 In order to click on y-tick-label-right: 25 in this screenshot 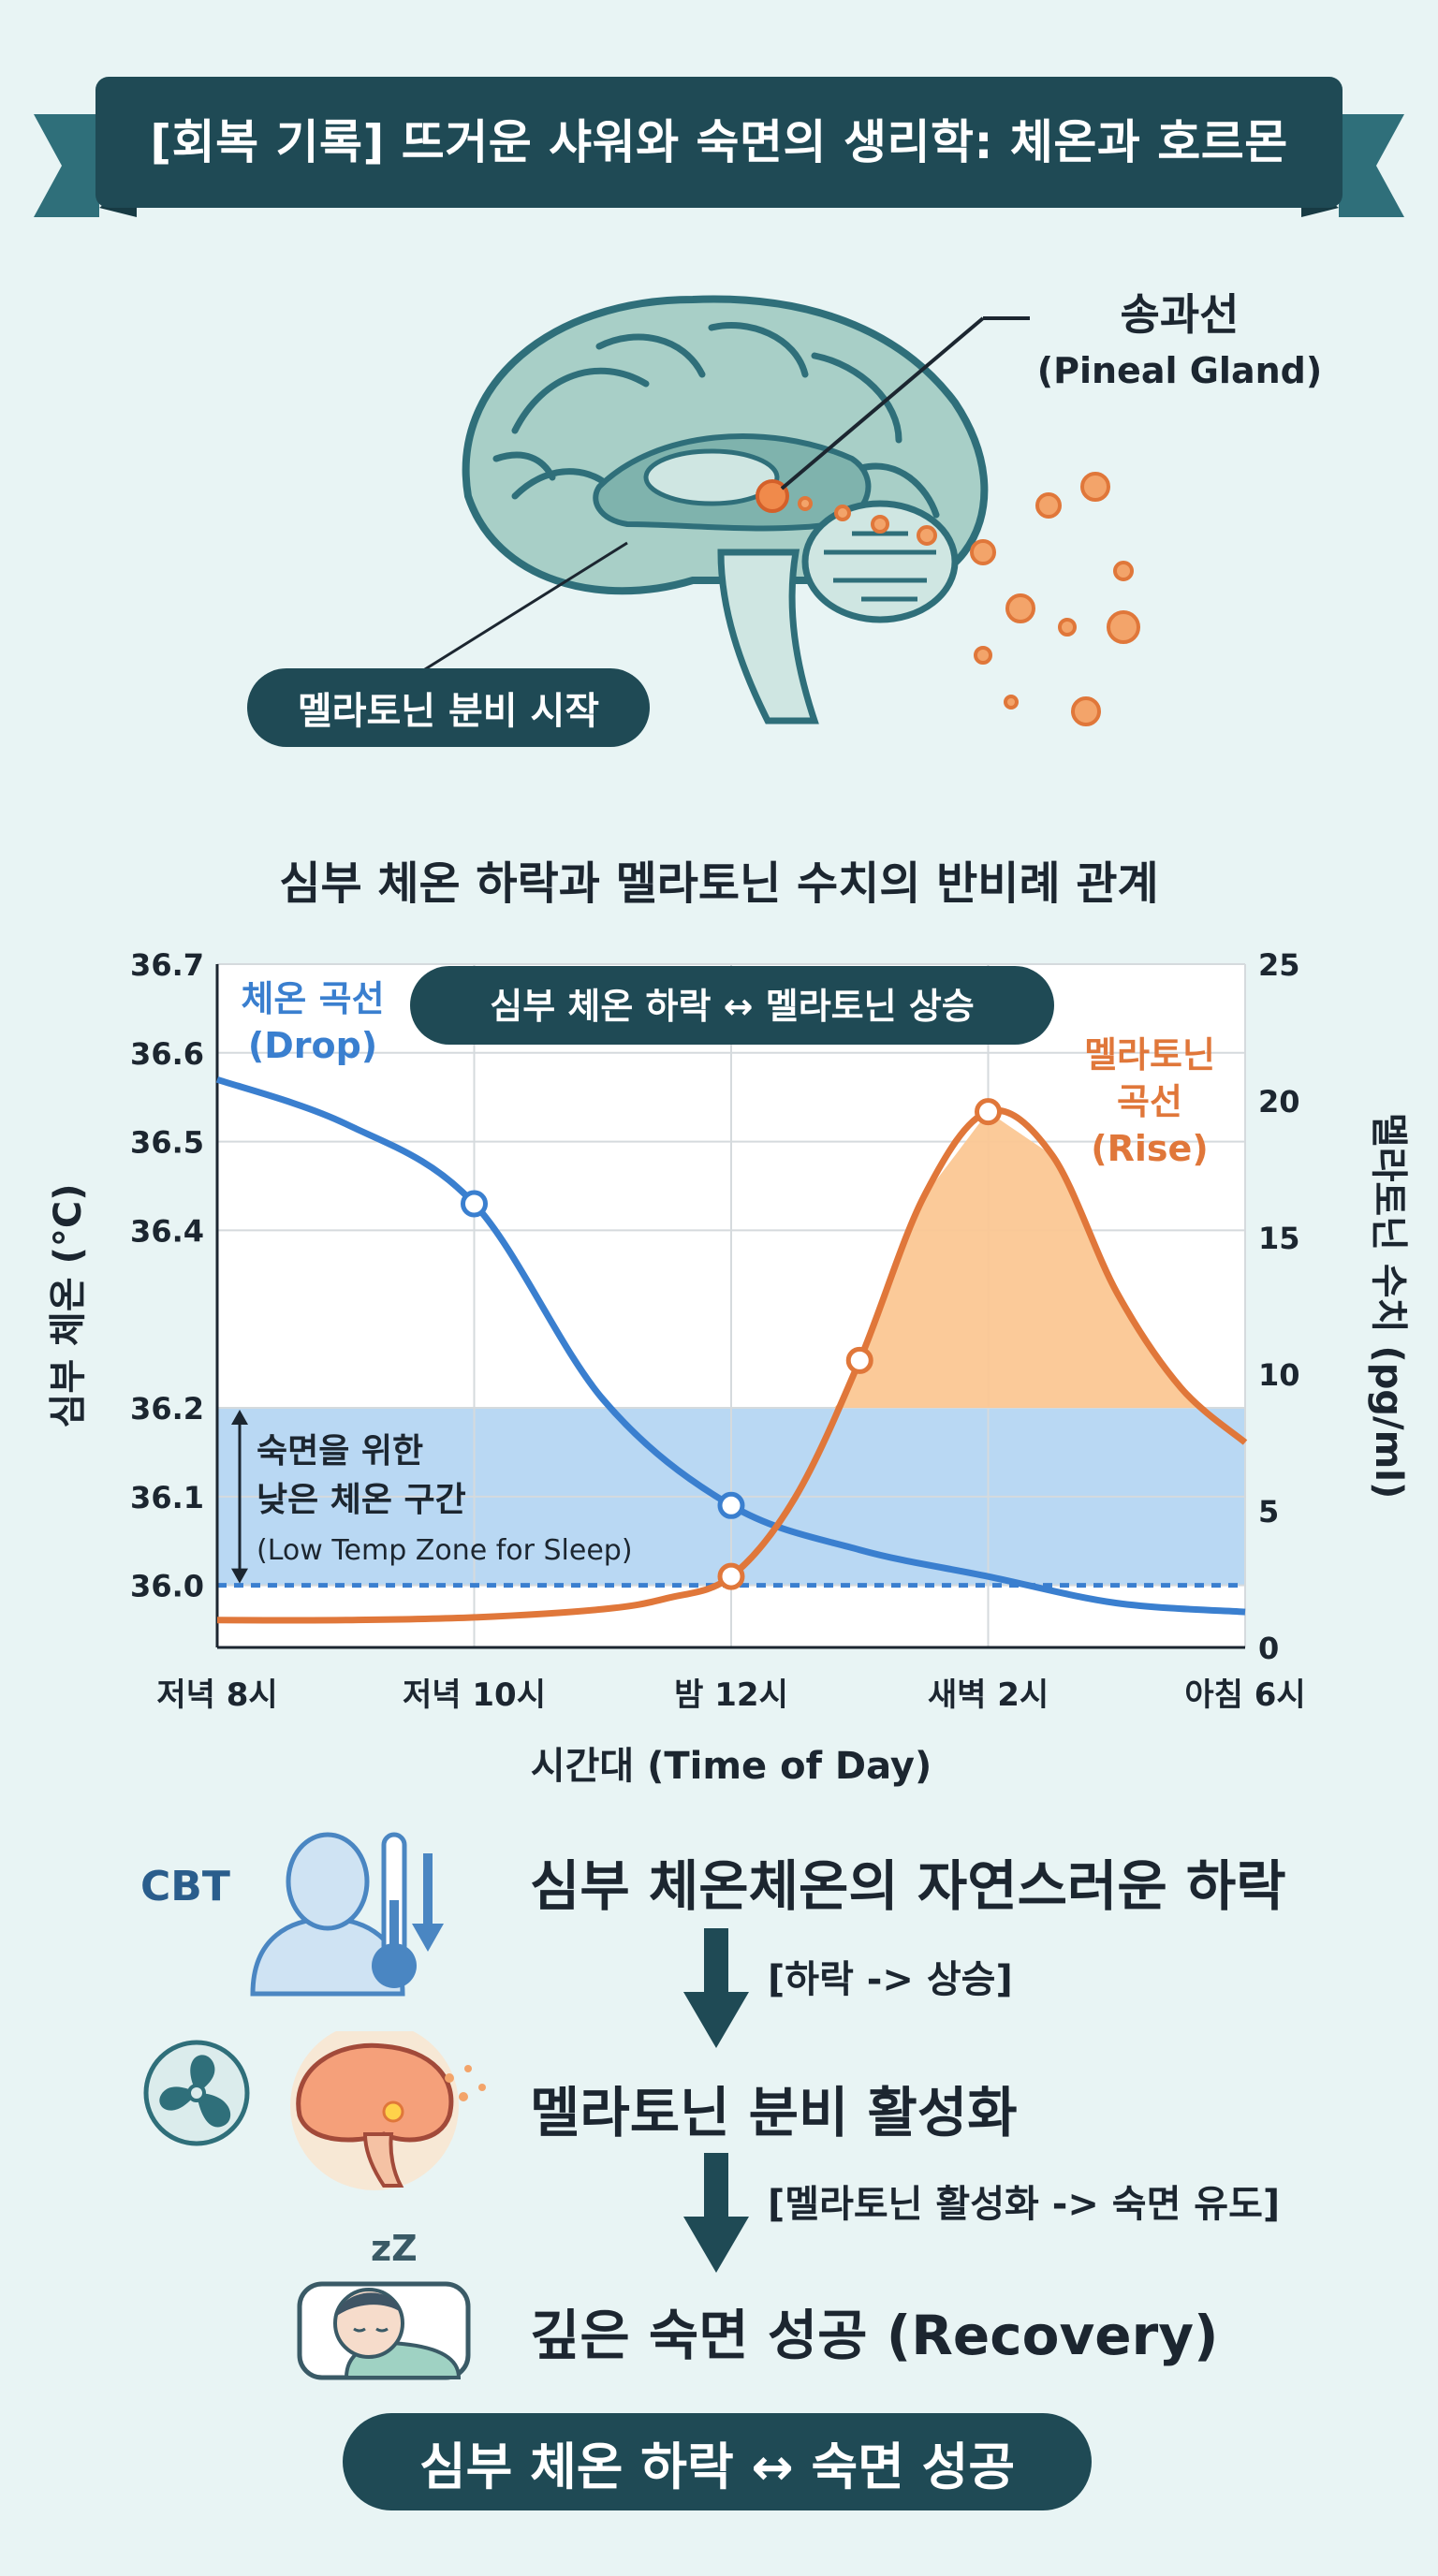, I will do `click(1279, 965)`.